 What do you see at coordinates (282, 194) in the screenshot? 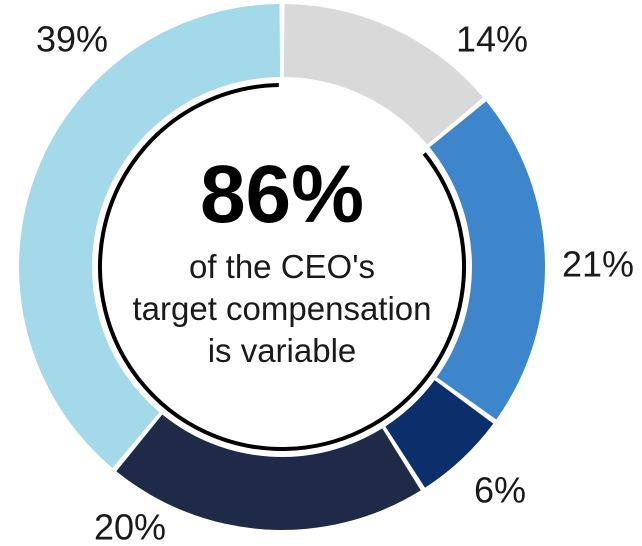
I see `center-headline: 86%` at bounding box center [282, 194].